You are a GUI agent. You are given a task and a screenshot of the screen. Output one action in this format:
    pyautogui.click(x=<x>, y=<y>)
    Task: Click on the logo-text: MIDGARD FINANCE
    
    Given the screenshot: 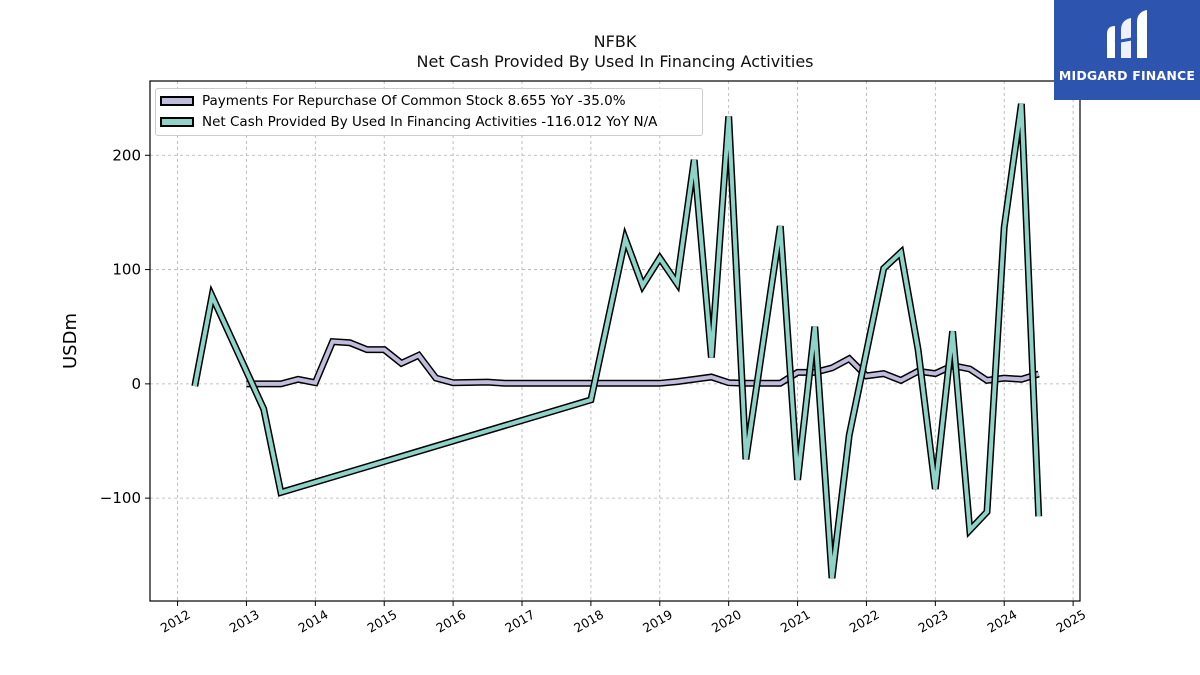 What is the action you would take?
    pyautogui.click(x=1127, y=75)
    